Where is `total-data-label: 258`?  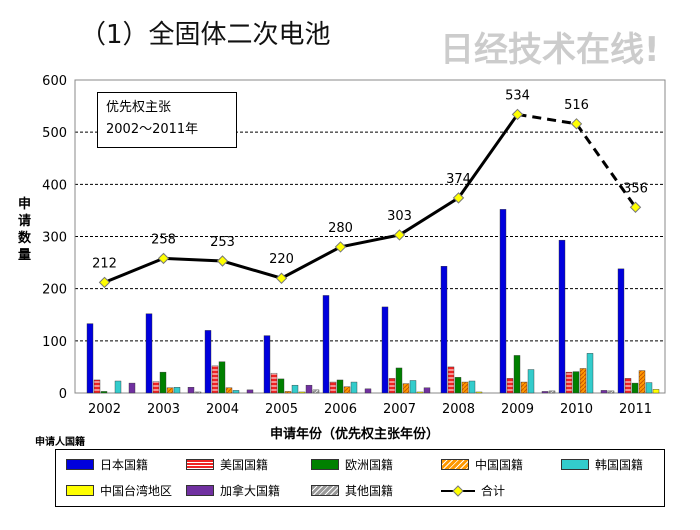 total-data-label: 258 is located at coordinates (163, 239).